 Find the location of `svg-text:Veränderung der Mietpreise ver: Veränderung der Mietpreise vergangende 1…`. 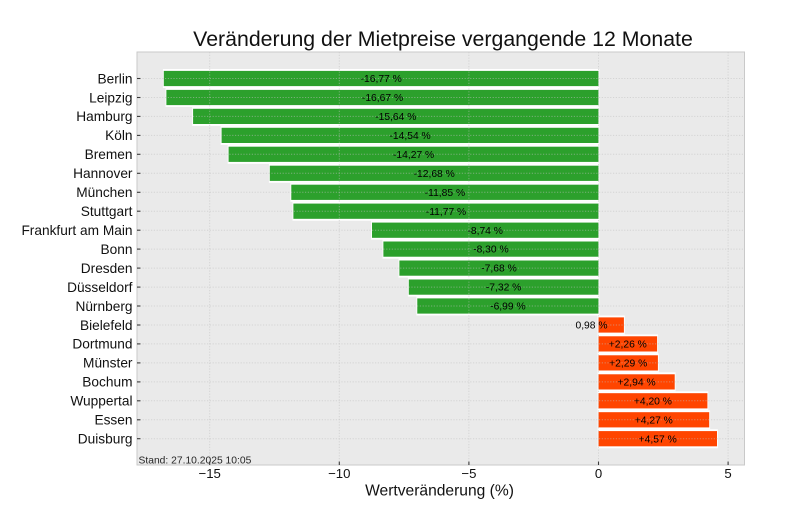

svg-text:Veränderung der Mietpreise ver: Veränderung der Mietpreise vergangende 1… is located at coordinates (443, 39).